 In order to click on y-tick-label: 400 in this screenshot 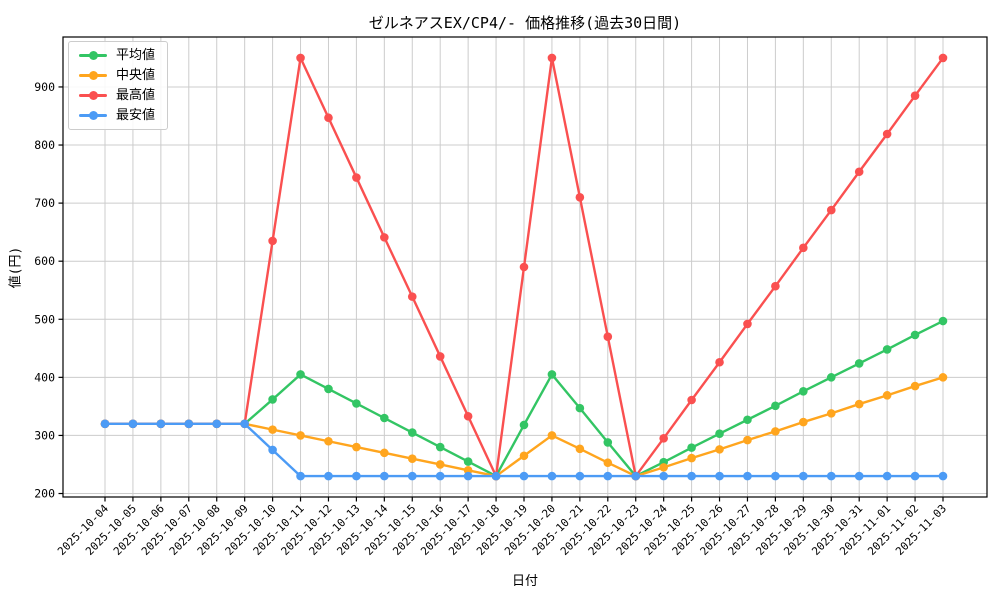, I will do `click(44, 377)`.